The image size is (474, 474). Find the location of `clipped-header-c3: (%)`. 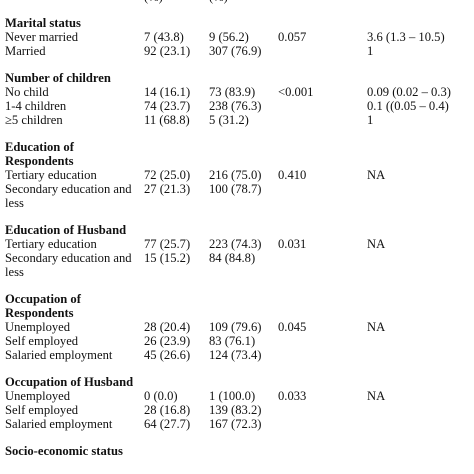

clipped-header-c3: (%) is located at coordinates (218, 2).